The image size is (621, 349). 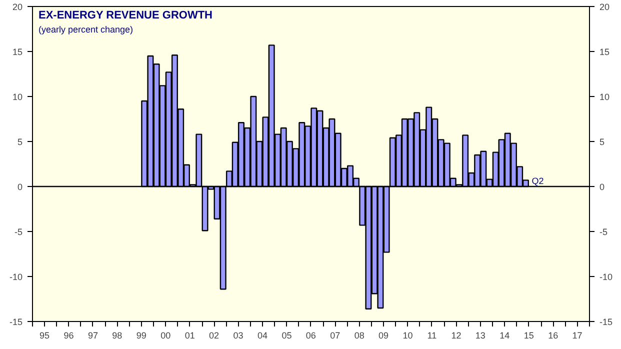 I want to click on y-tick-label: 5, so click(x=20, y=142).